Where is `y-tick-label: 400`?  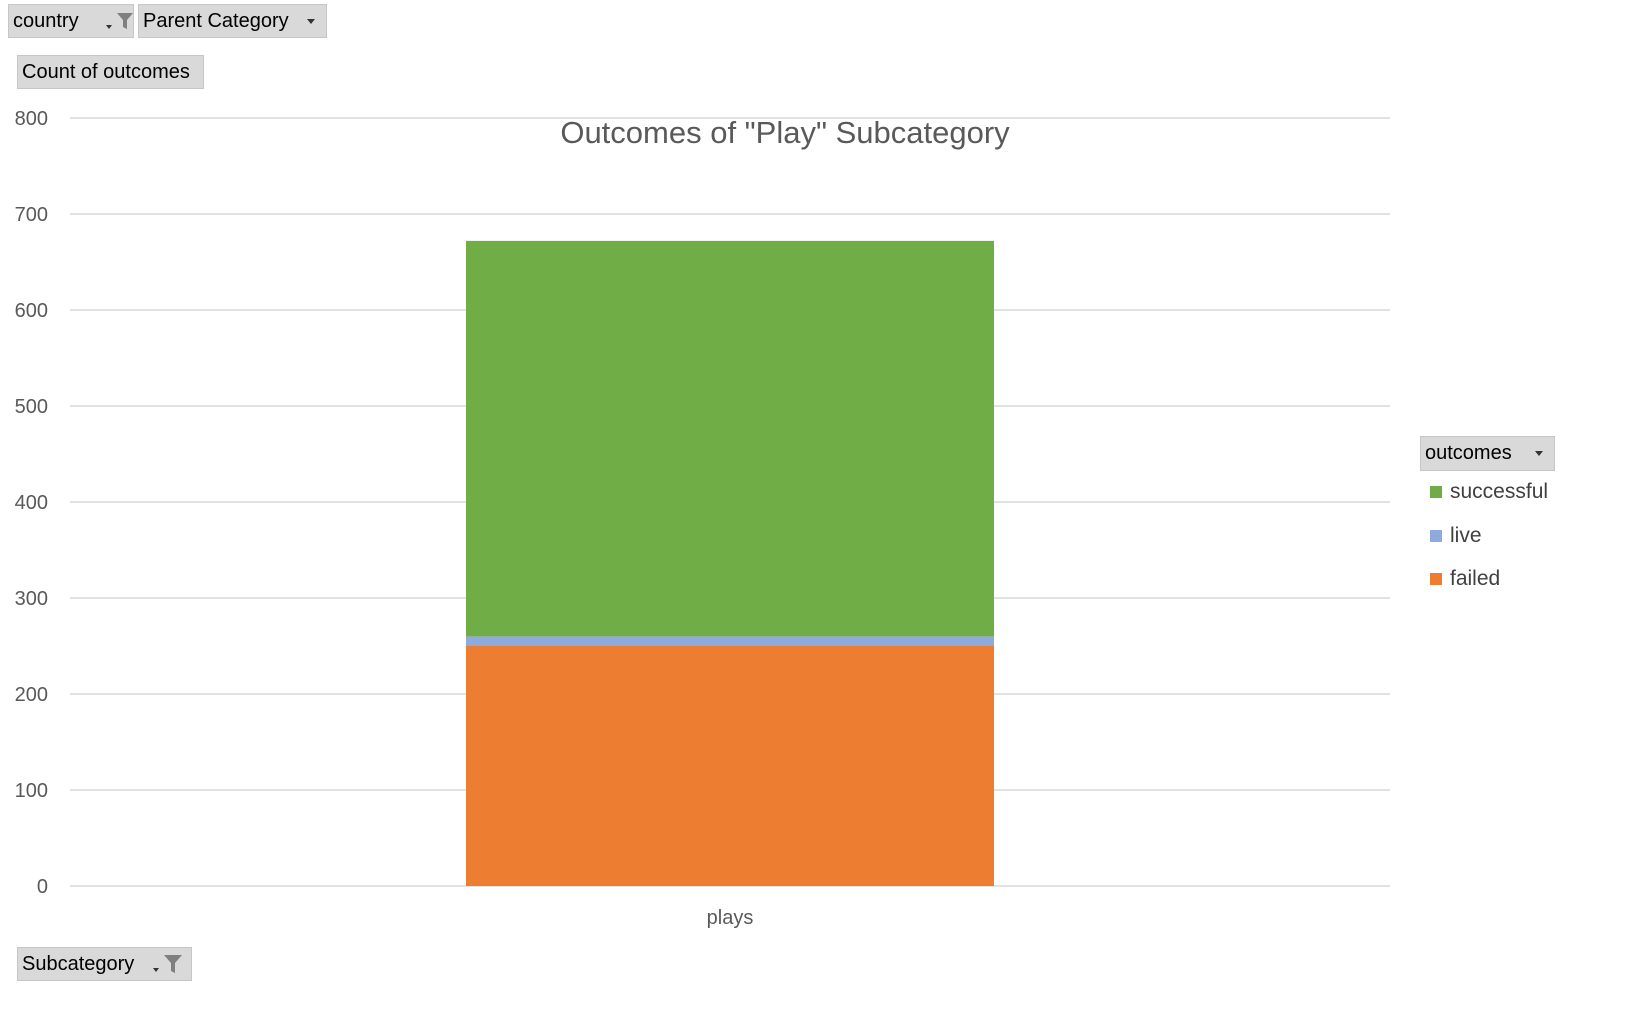
y-tick-label: 400 is located at coordinates (31, 503).